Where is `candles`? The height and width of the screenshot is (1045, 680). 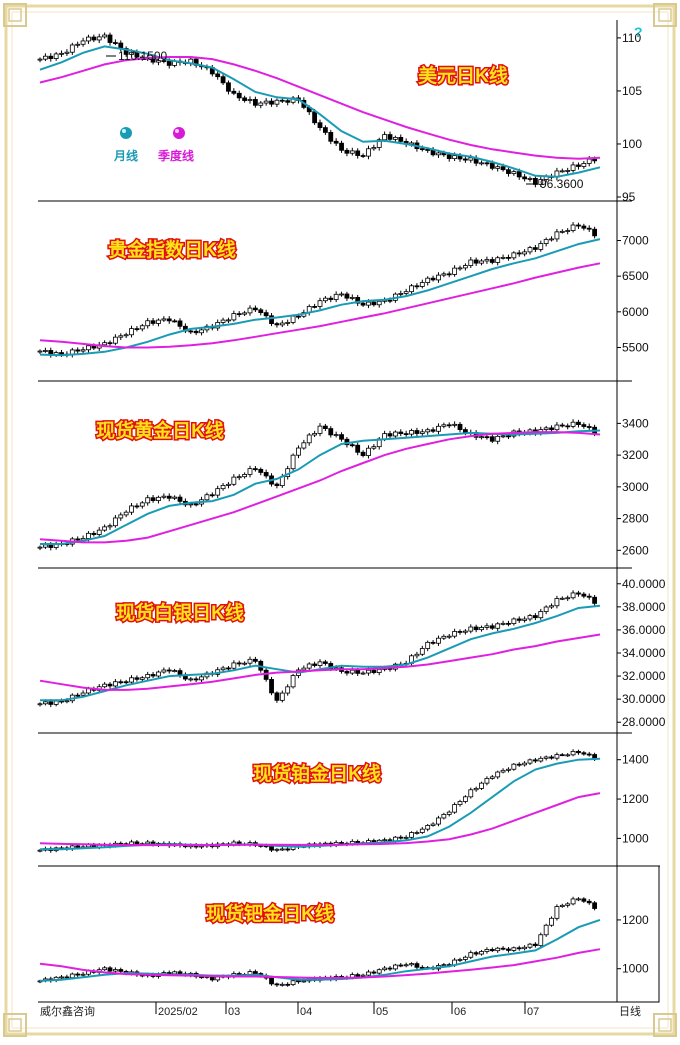
candles is located at coordinates (317, 290).